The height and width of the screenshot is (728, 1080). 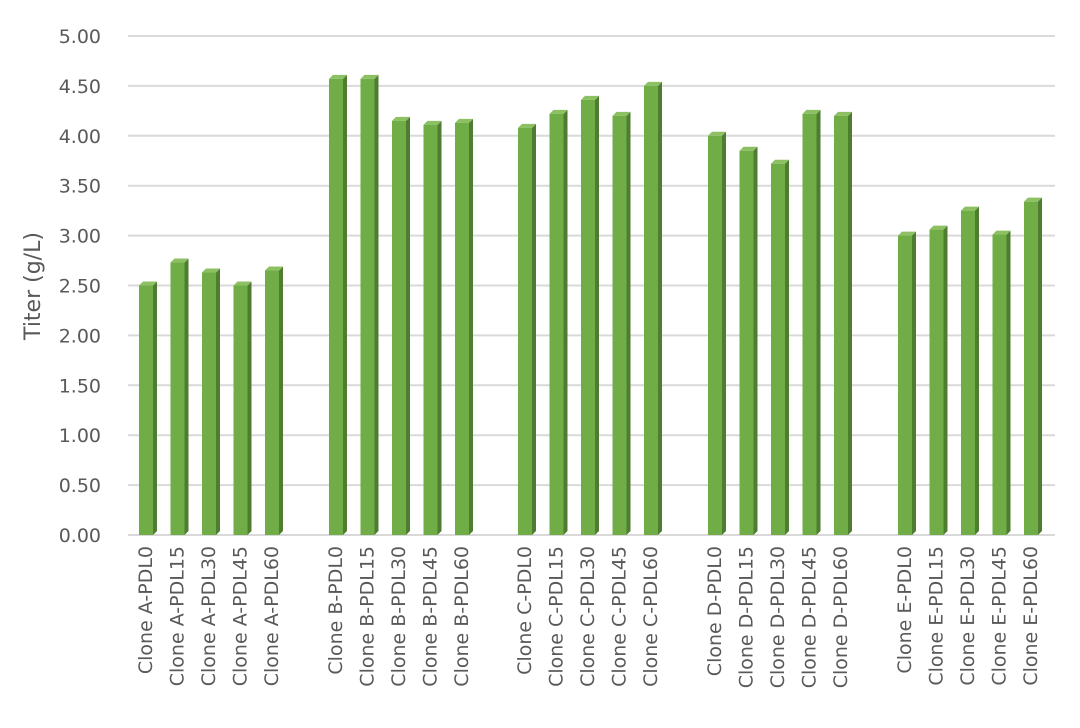 I want to click on x-category-label: Clone C-PDL15, so click(x=557, y=616).